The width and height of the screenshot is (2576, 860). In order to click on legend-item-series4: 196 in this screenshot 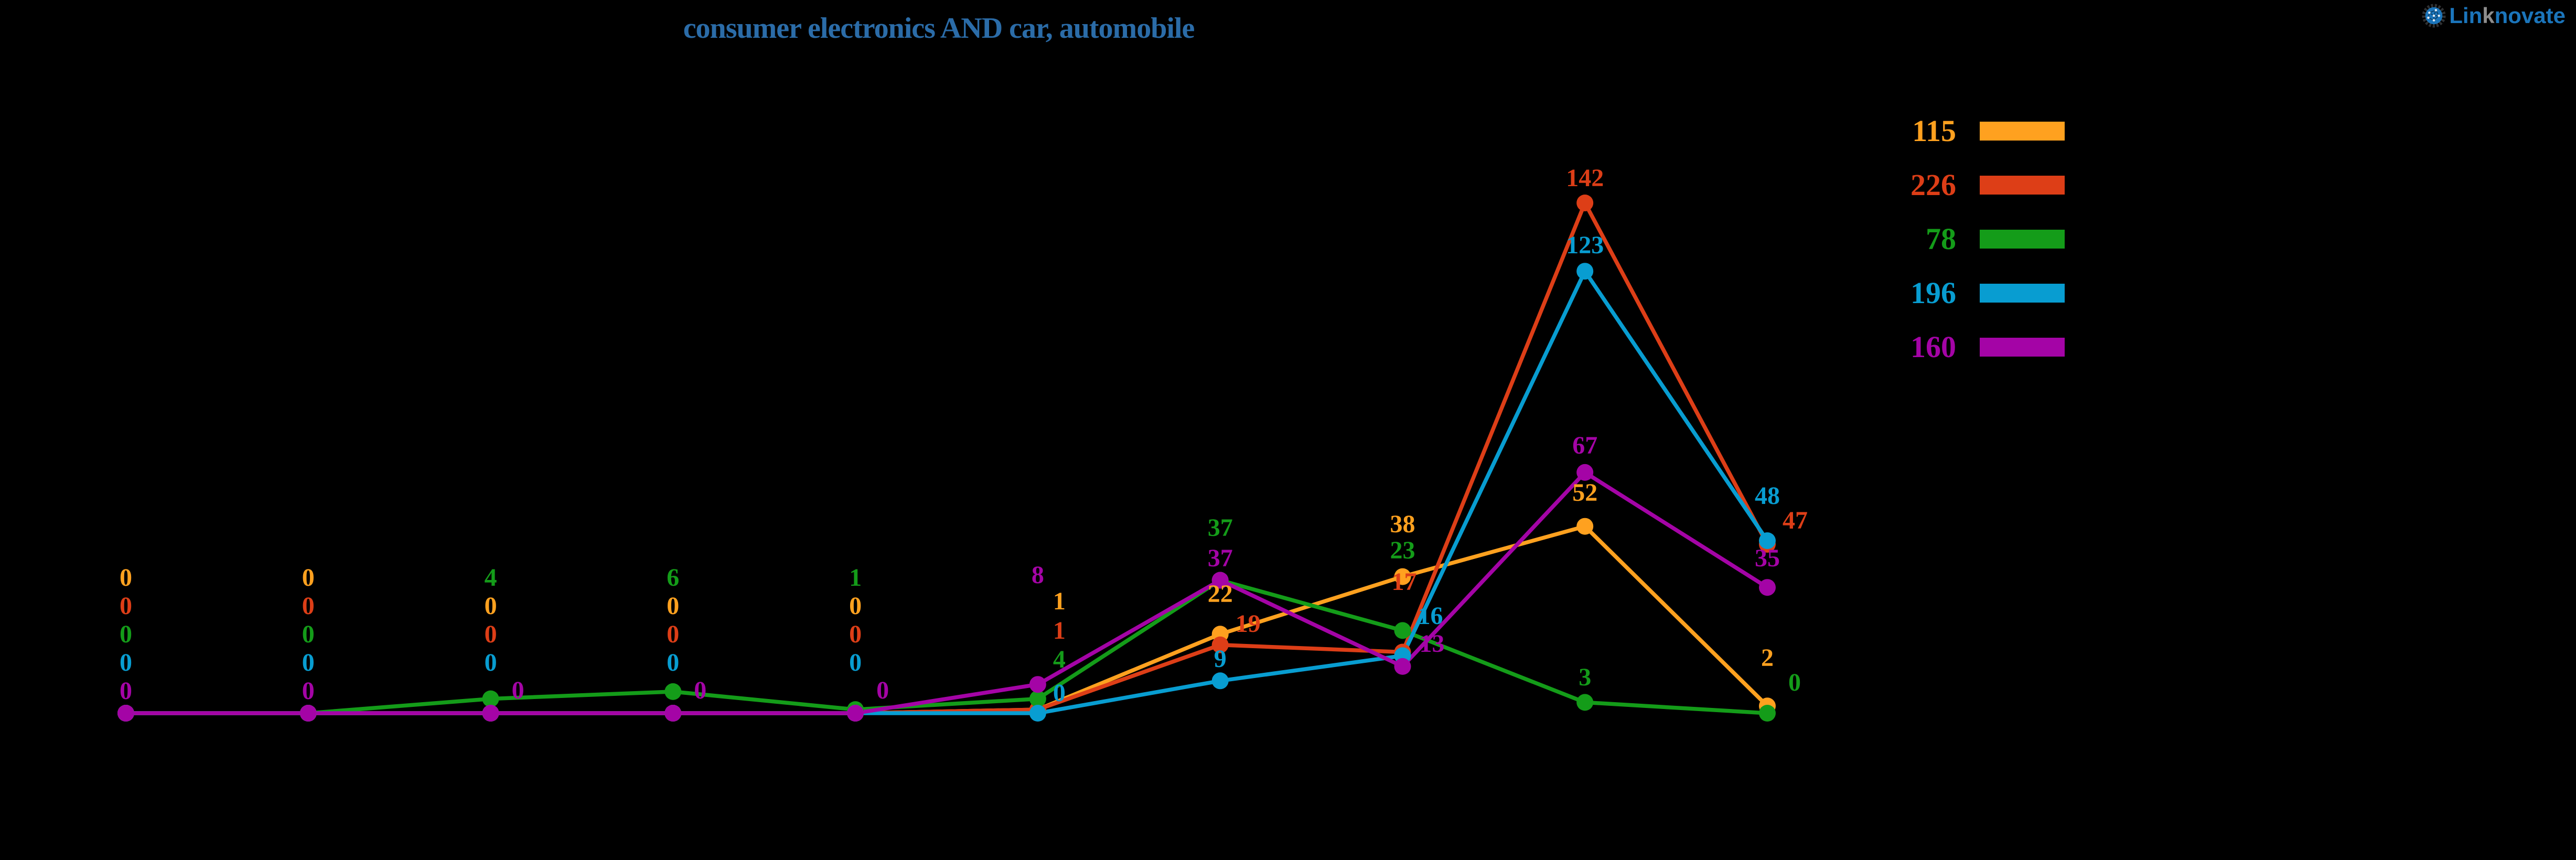, I will do `click(1945, 293)`.